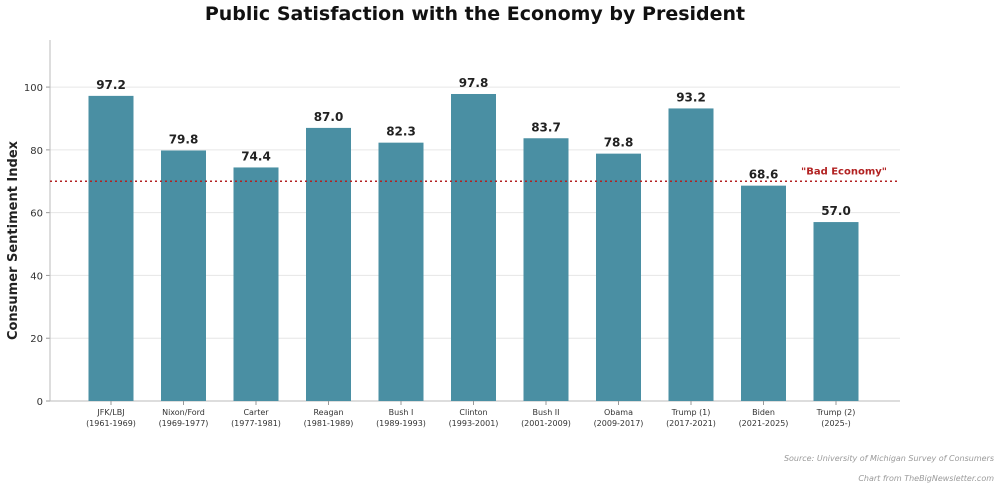 The height and width of the screenshot is (490, 1000). Describe the element at coordinates (184, 139) in the screenshot. I see `value-label: 79.8` at that location.